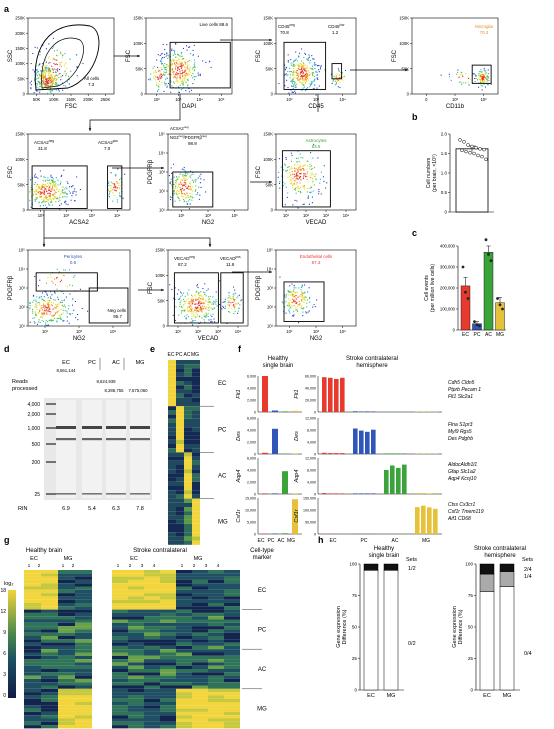 The image size is (554, 729). I want to click on y-tick-label: 50K, so click(22, 78).